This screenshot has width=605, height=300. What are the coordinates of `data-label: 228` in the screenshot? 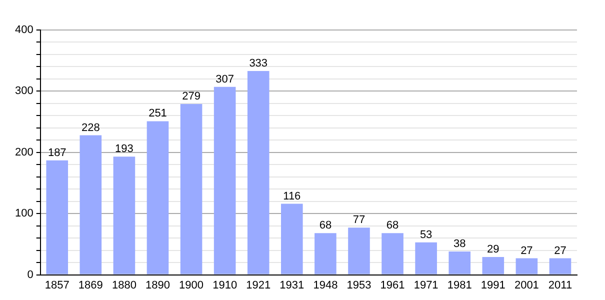 It's located at (90, 128).